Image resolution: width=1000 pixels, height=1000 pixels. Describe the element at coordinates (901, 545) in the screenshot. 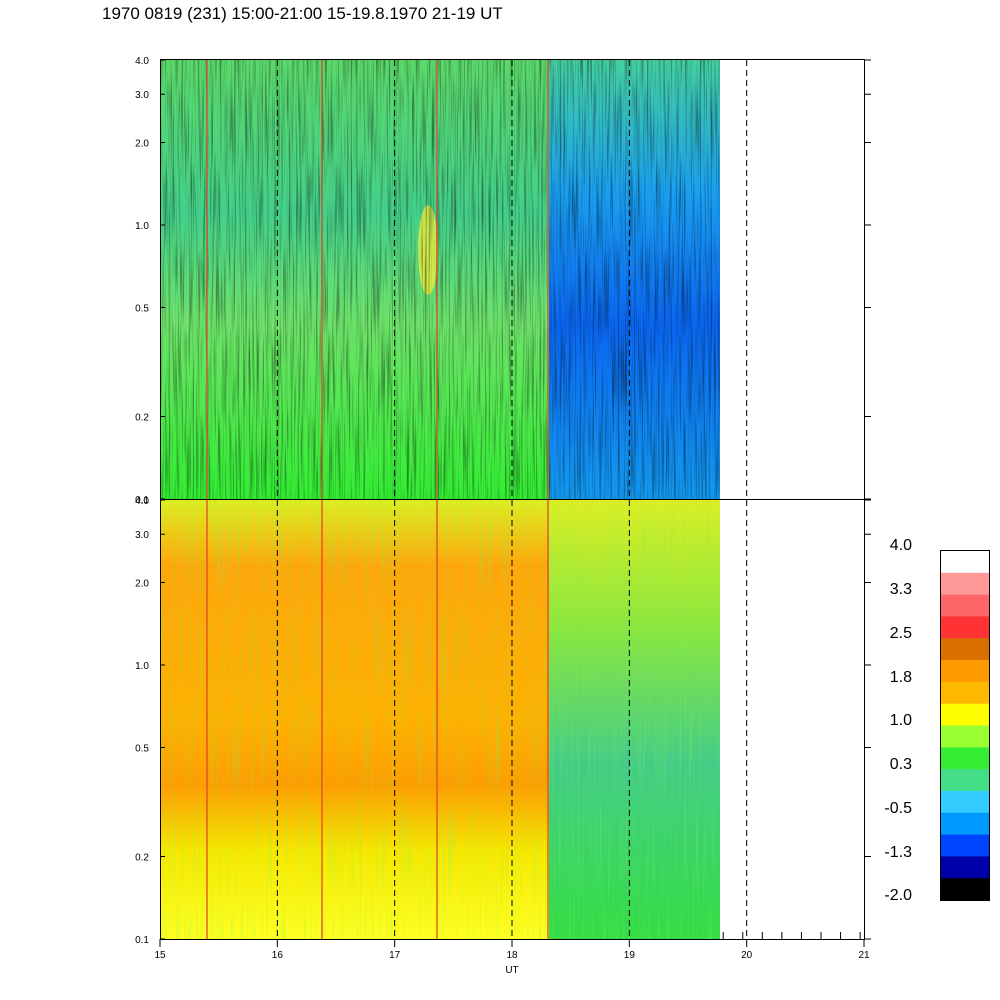

I see `colorbar-label: 4.0` at that location.